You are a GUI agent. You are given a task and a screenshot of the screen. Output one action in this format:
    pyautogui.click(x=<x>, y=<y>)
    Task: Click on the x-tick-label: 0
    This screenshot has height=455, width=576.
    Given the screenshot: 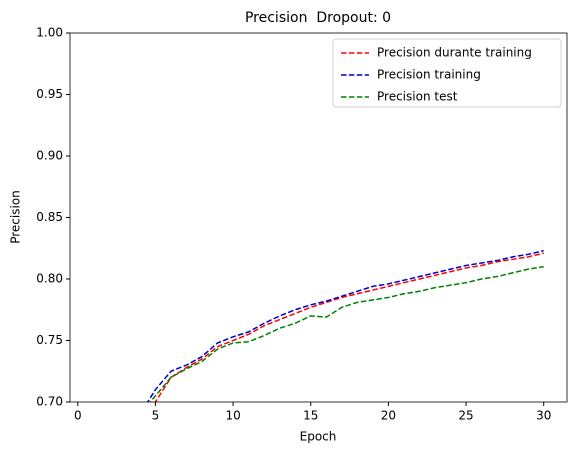 What is the action you would take?
    pyautogui.click(x=78, y=416)
    